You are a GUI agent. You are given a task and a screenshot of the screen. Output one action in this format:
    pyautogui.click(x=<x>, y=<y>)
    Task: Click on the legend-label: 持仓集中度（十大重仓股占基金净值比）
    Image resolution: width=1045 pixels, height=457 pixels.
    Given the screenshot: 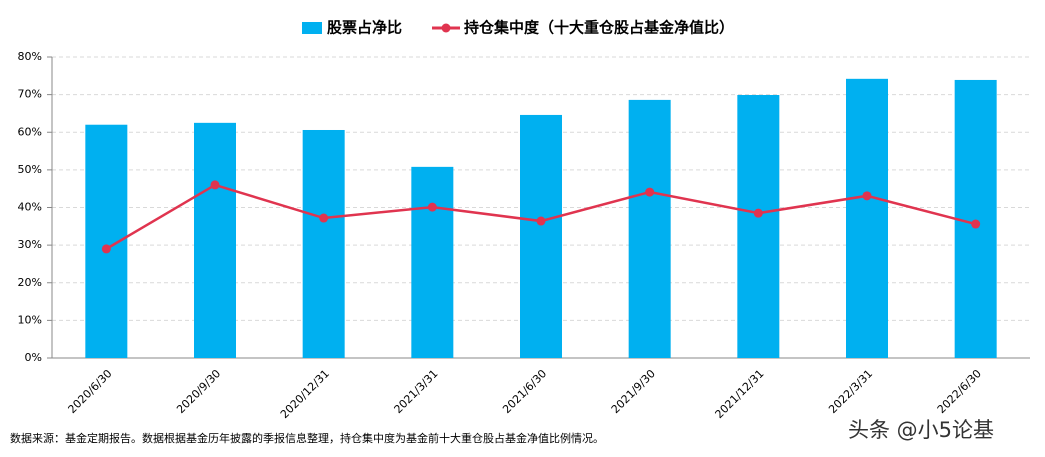 What is the action you would take?
    pyautogui.click(x=599, y=28)
    